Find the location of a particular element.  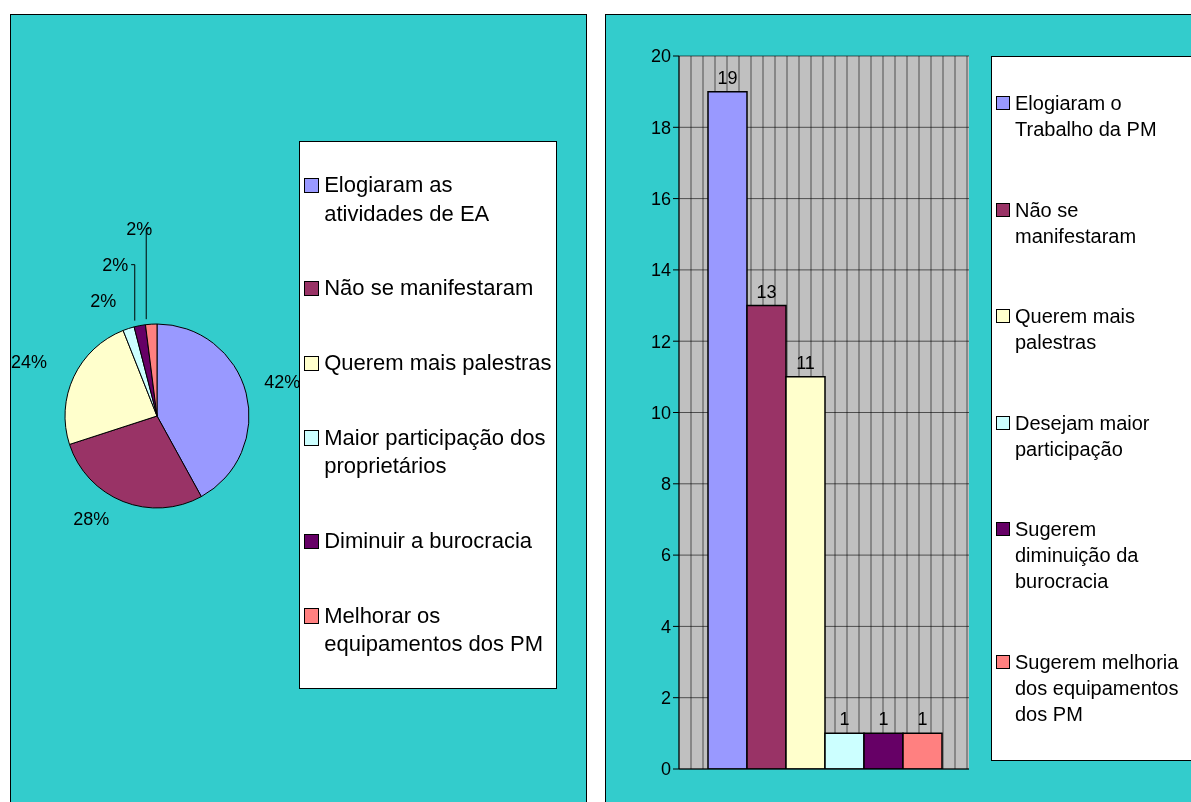

y-tick-label: 12 is located at coordinates (660, 341).